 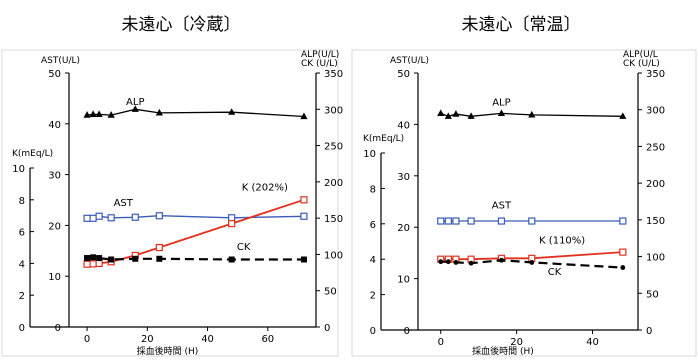 I want to click on right-axis-label: ALP(U/L), so click(x=320, y=55).